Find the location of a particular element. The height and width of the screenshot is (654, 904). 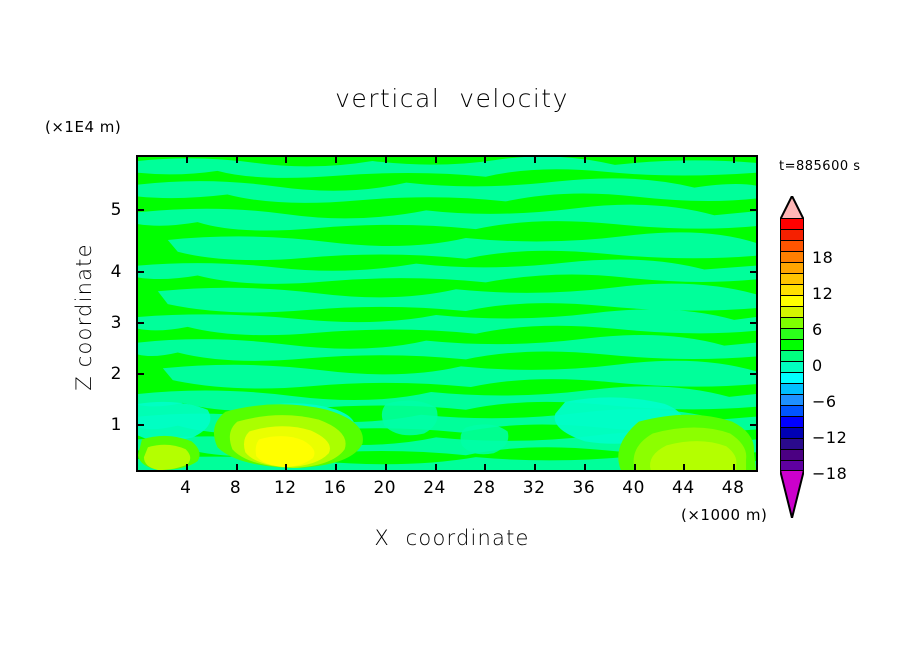

y-axis-unit-label: (×1E4 m) is located at coordinates (83, 127).